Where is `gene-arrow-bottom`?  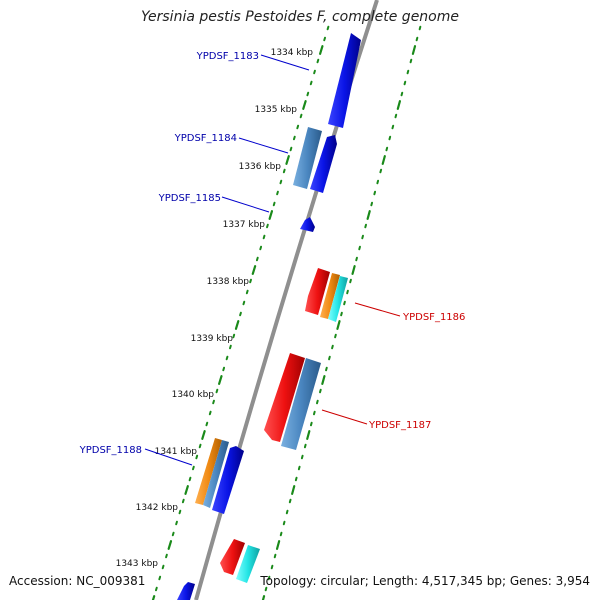
gene-arrow-bottom is located at coordinates (186, 591).